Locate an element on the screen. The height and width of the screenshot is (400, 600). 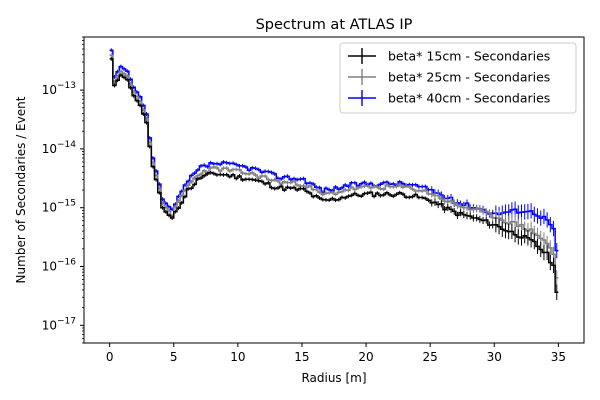
x-tick-label: 25 is located at coordinates (430, 357).